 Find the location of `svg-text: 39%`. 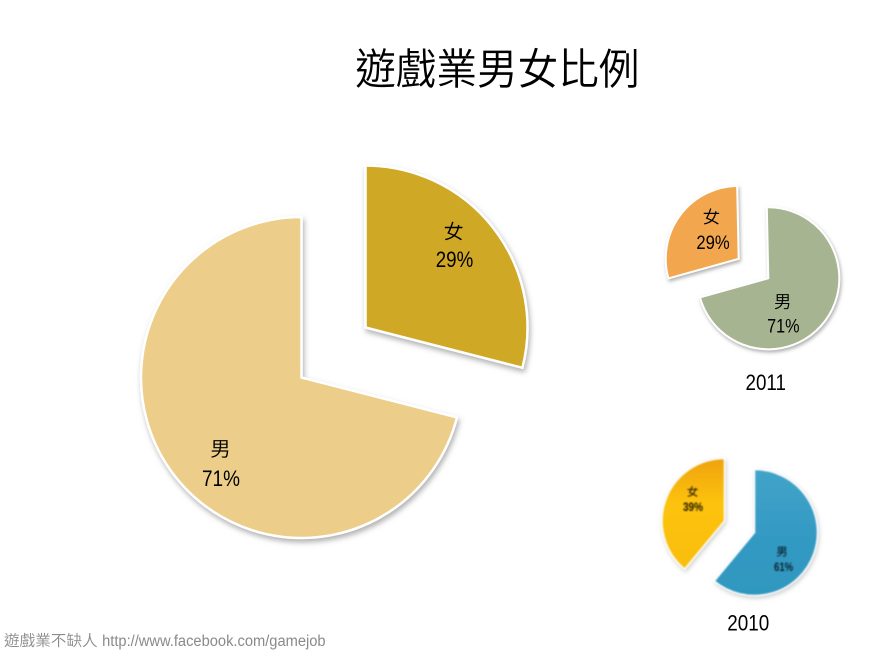

svg-text: 39% is located at coordinates (693, 508).